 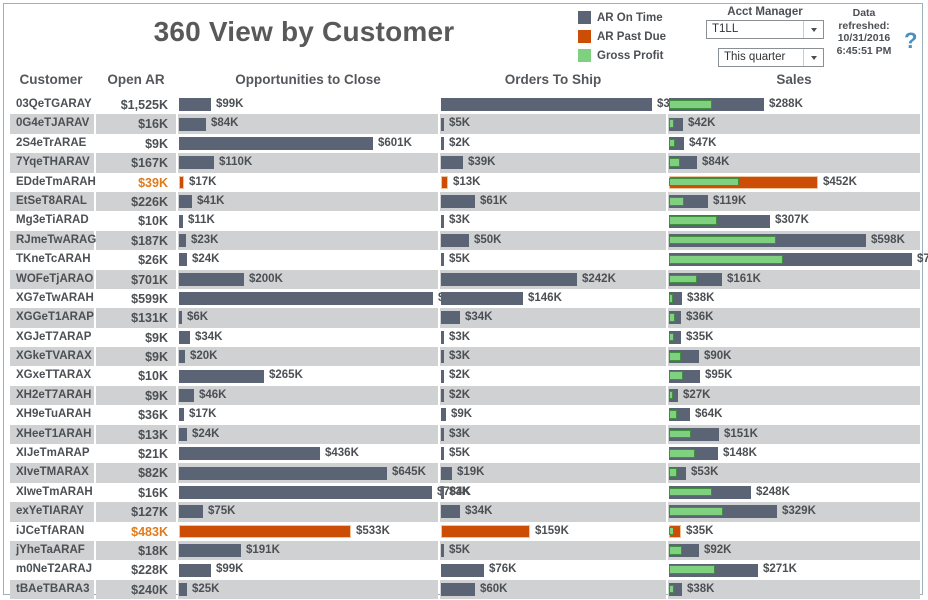 I want to click on table-row: XGxeTTARAX $10K $265K $2K $95K, so click(x=463, y=375).